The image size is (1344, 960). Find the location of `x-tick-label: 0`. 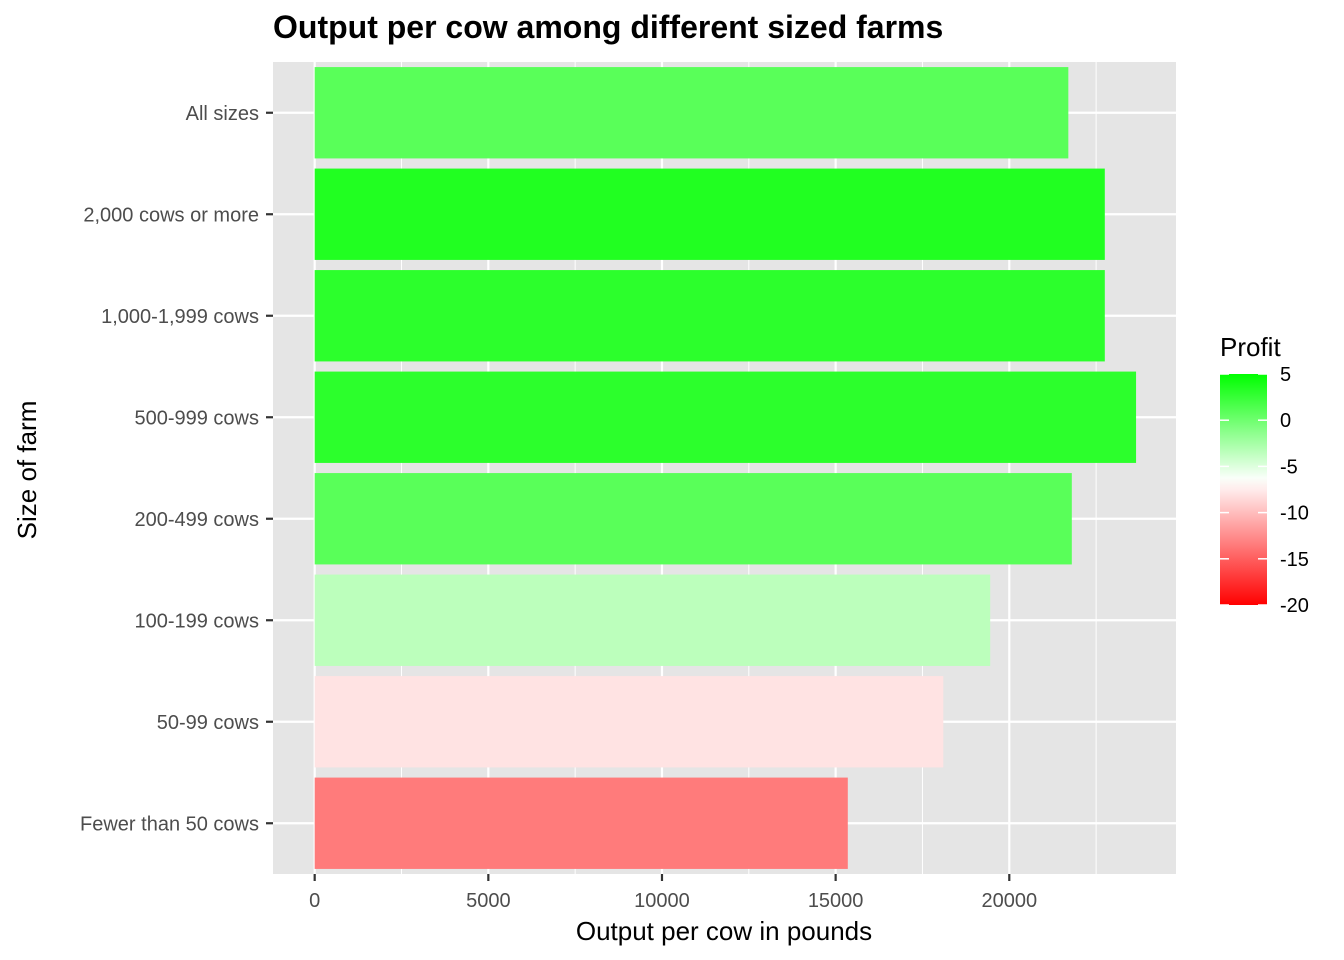

x-tick-label: 0 is located at coordinates (314, 901).